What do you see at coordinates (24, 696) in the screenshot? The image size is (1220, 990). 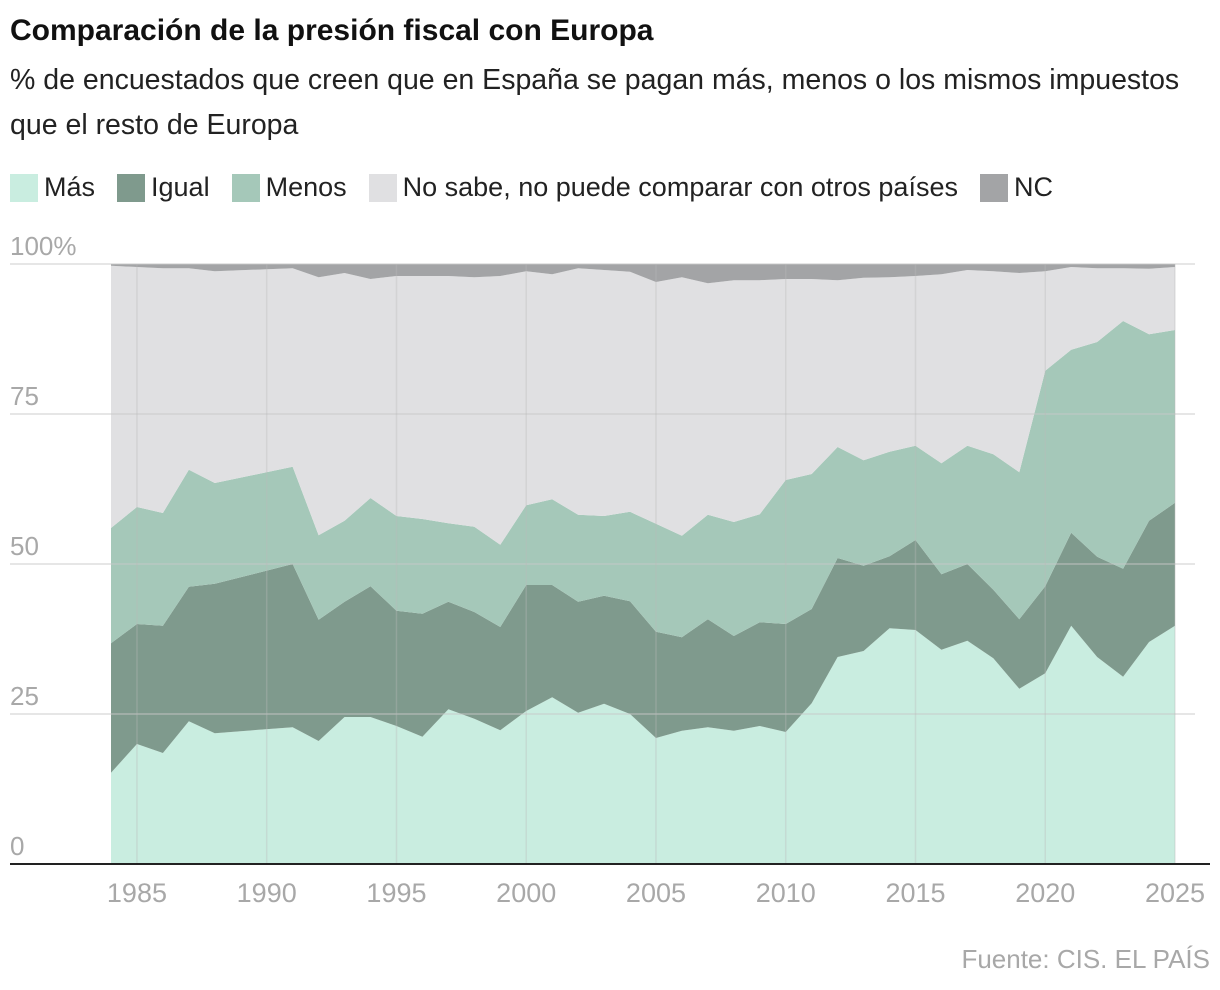 I see `y-tick-label: 25` at bounding box center [24, 696].